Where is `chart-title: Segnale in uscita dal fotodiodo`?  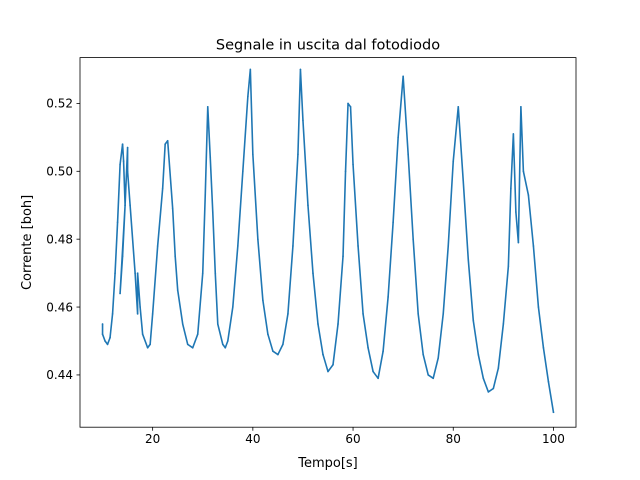 chart-title: Segnale in uscita dal fotodiodo is located at coordinates (328, 46).